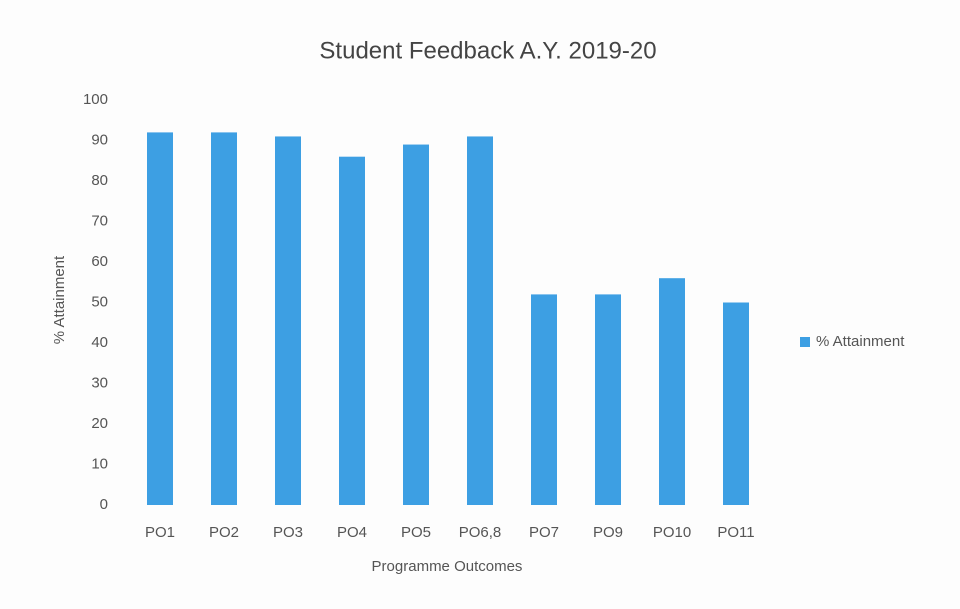 The height and width of the screenshot is (609, 960). I want to click on x-tick-label: PO1, so click(160, 532).